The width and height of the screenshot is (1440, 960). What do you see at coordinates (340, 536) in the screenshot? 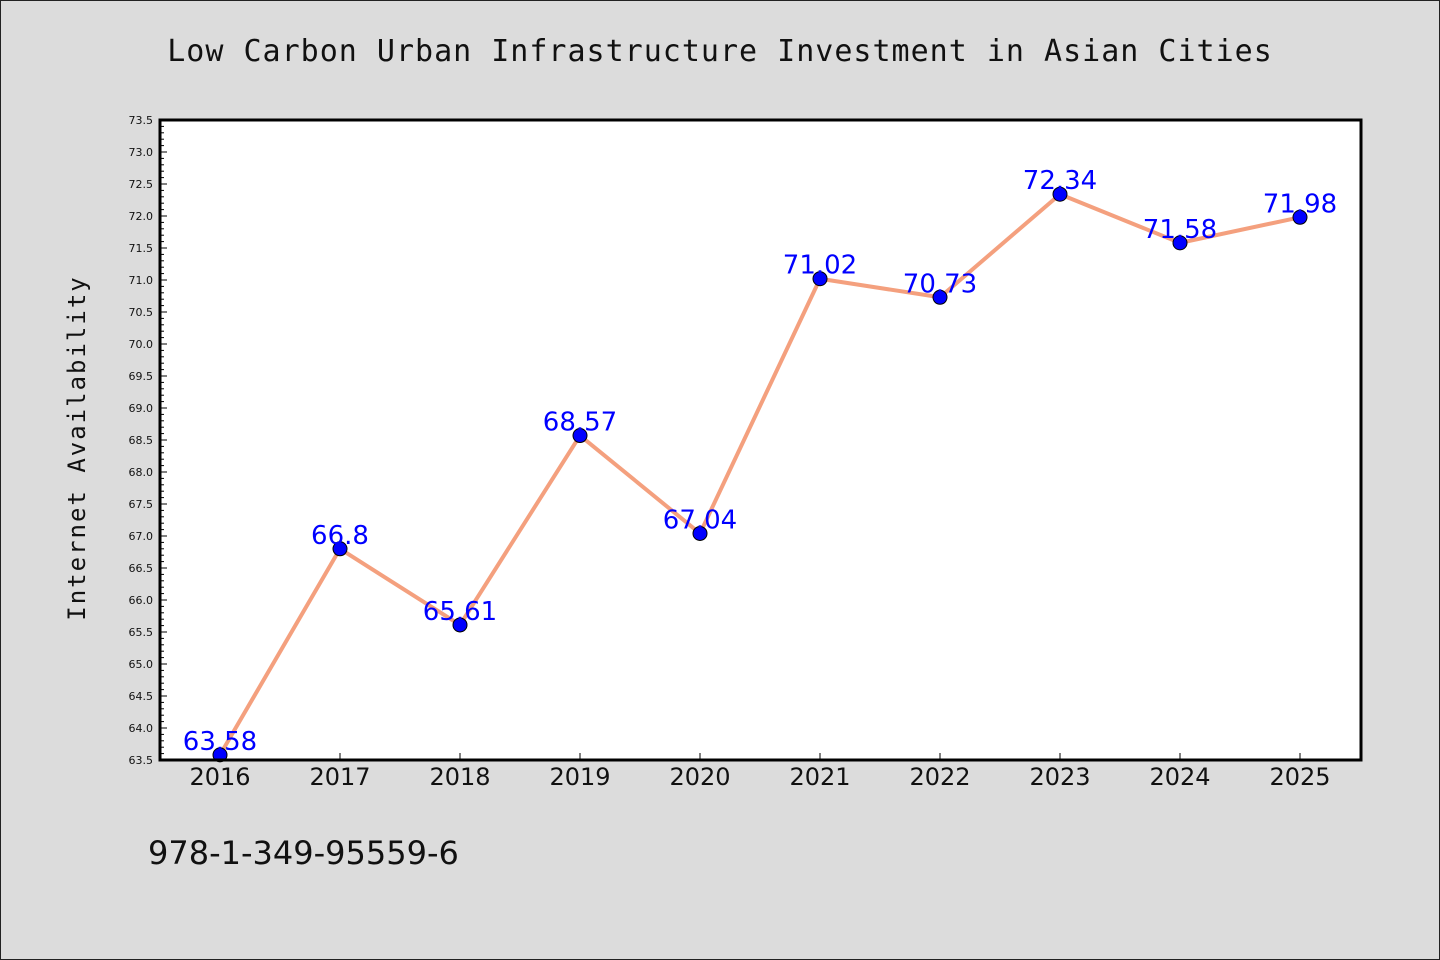
I see `data-label: 66.8` at bounding box center [340, 536].